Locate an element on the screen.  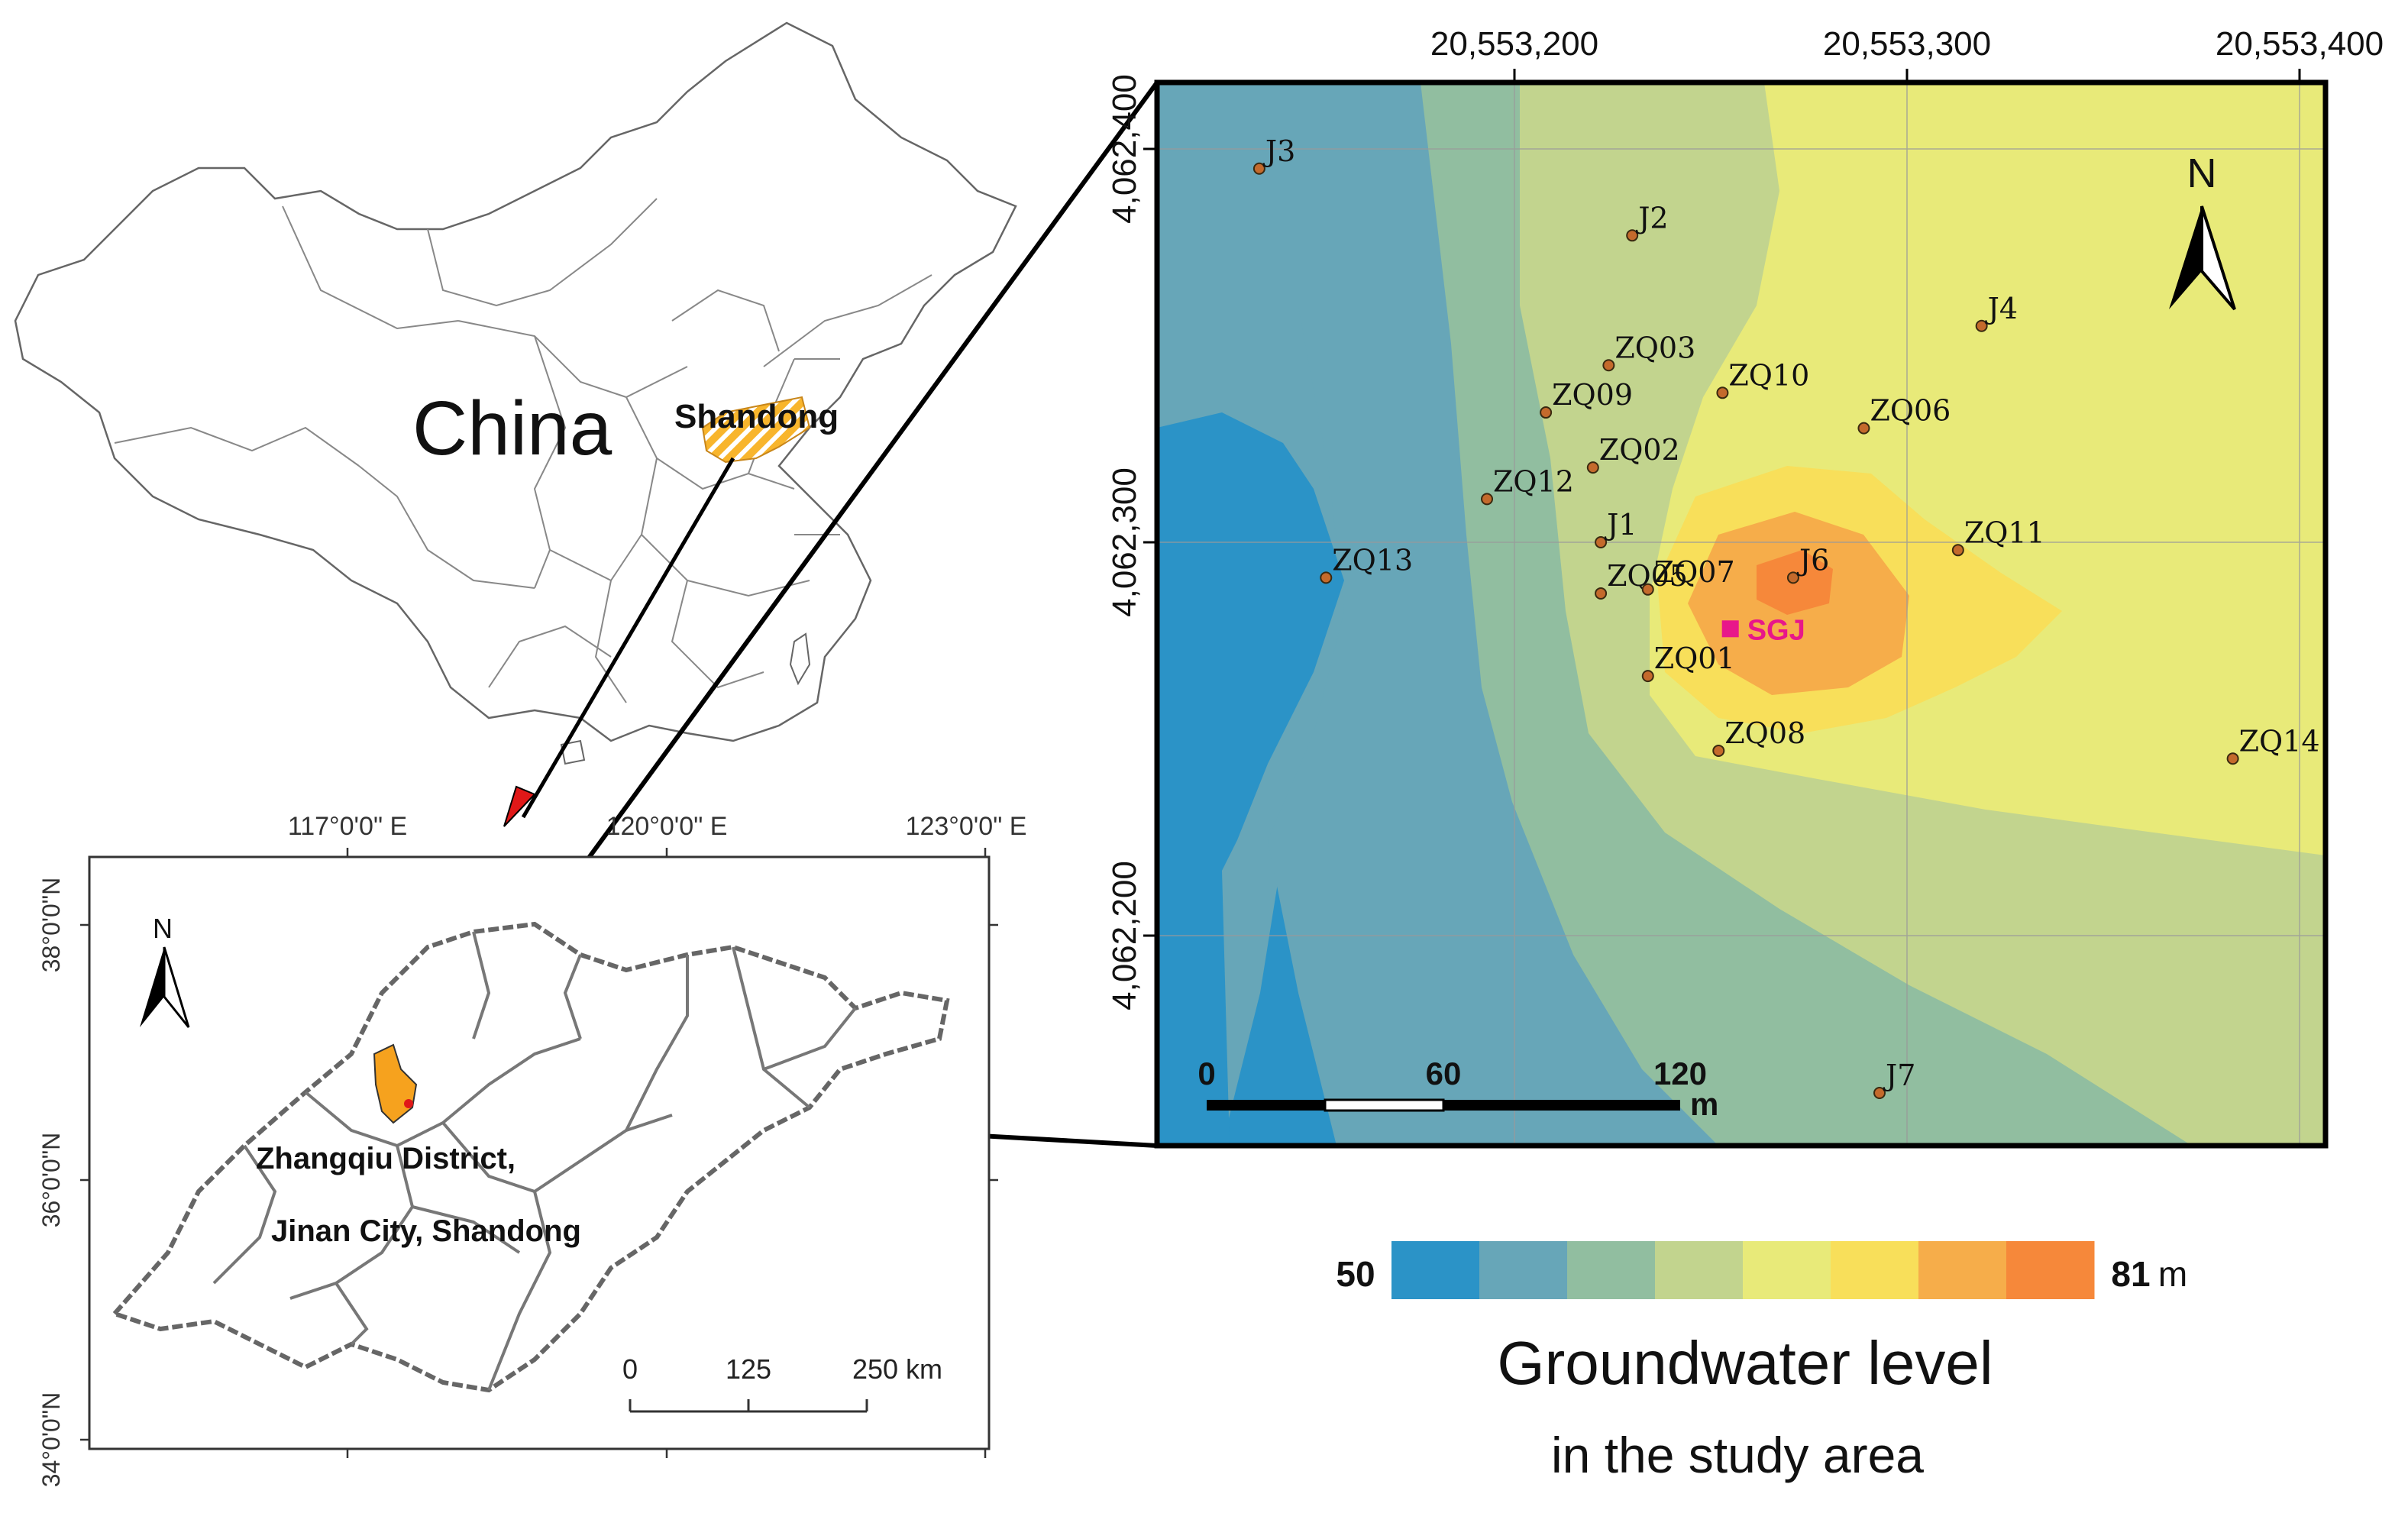
x-tick-20553200: 20,553,200 is located at coordinates (1514, 44).